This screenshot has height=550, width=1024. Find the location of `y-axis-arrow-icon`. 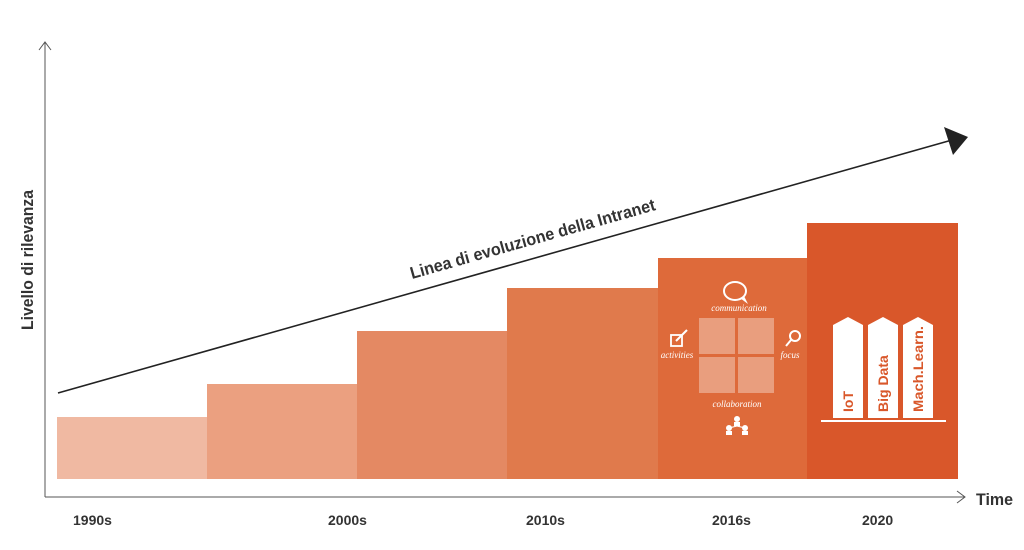

y-axis-arrow-icon is located at coordinates (45, 46).